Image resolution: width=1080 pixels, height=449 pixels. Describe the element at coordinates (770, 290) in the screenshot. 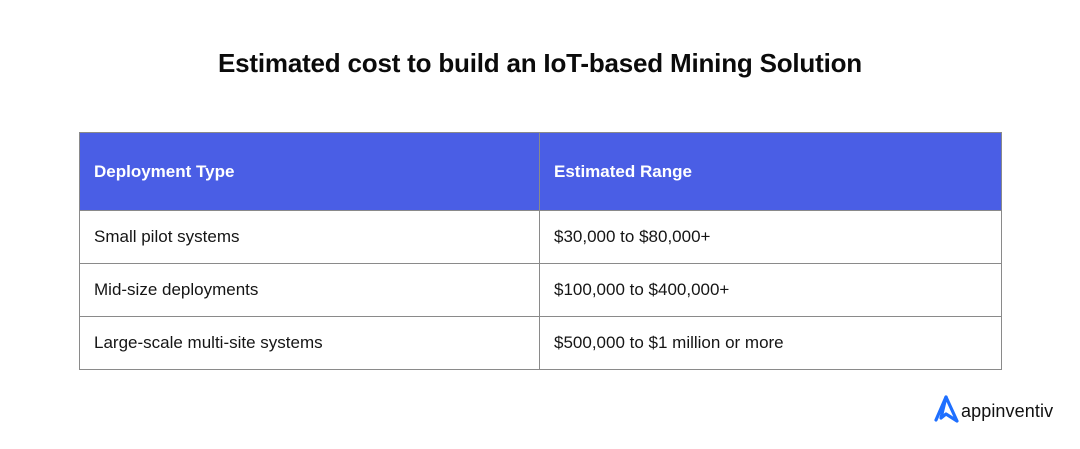

I see `estimated-range-cell: $100,000 to $400,000+` at that location.